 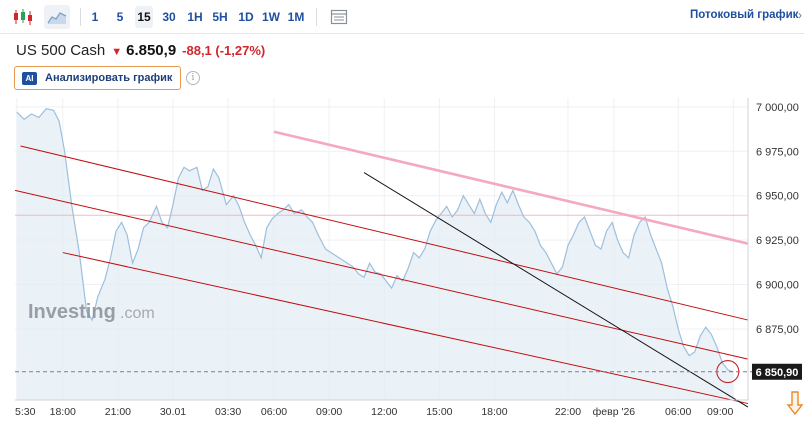 I want to click on price-change: -88,1 (-1,27%), so click(x=224, y=50).